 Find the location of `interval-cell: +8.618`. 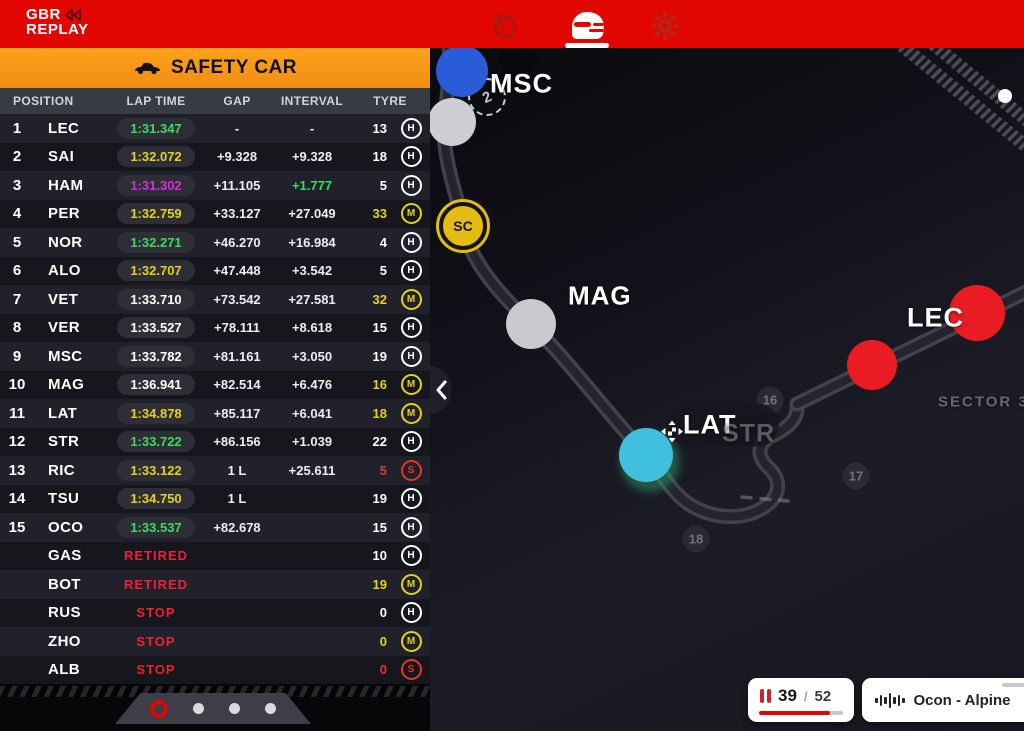

interval-cell: +8.618 is located at coordinates (312, 328).